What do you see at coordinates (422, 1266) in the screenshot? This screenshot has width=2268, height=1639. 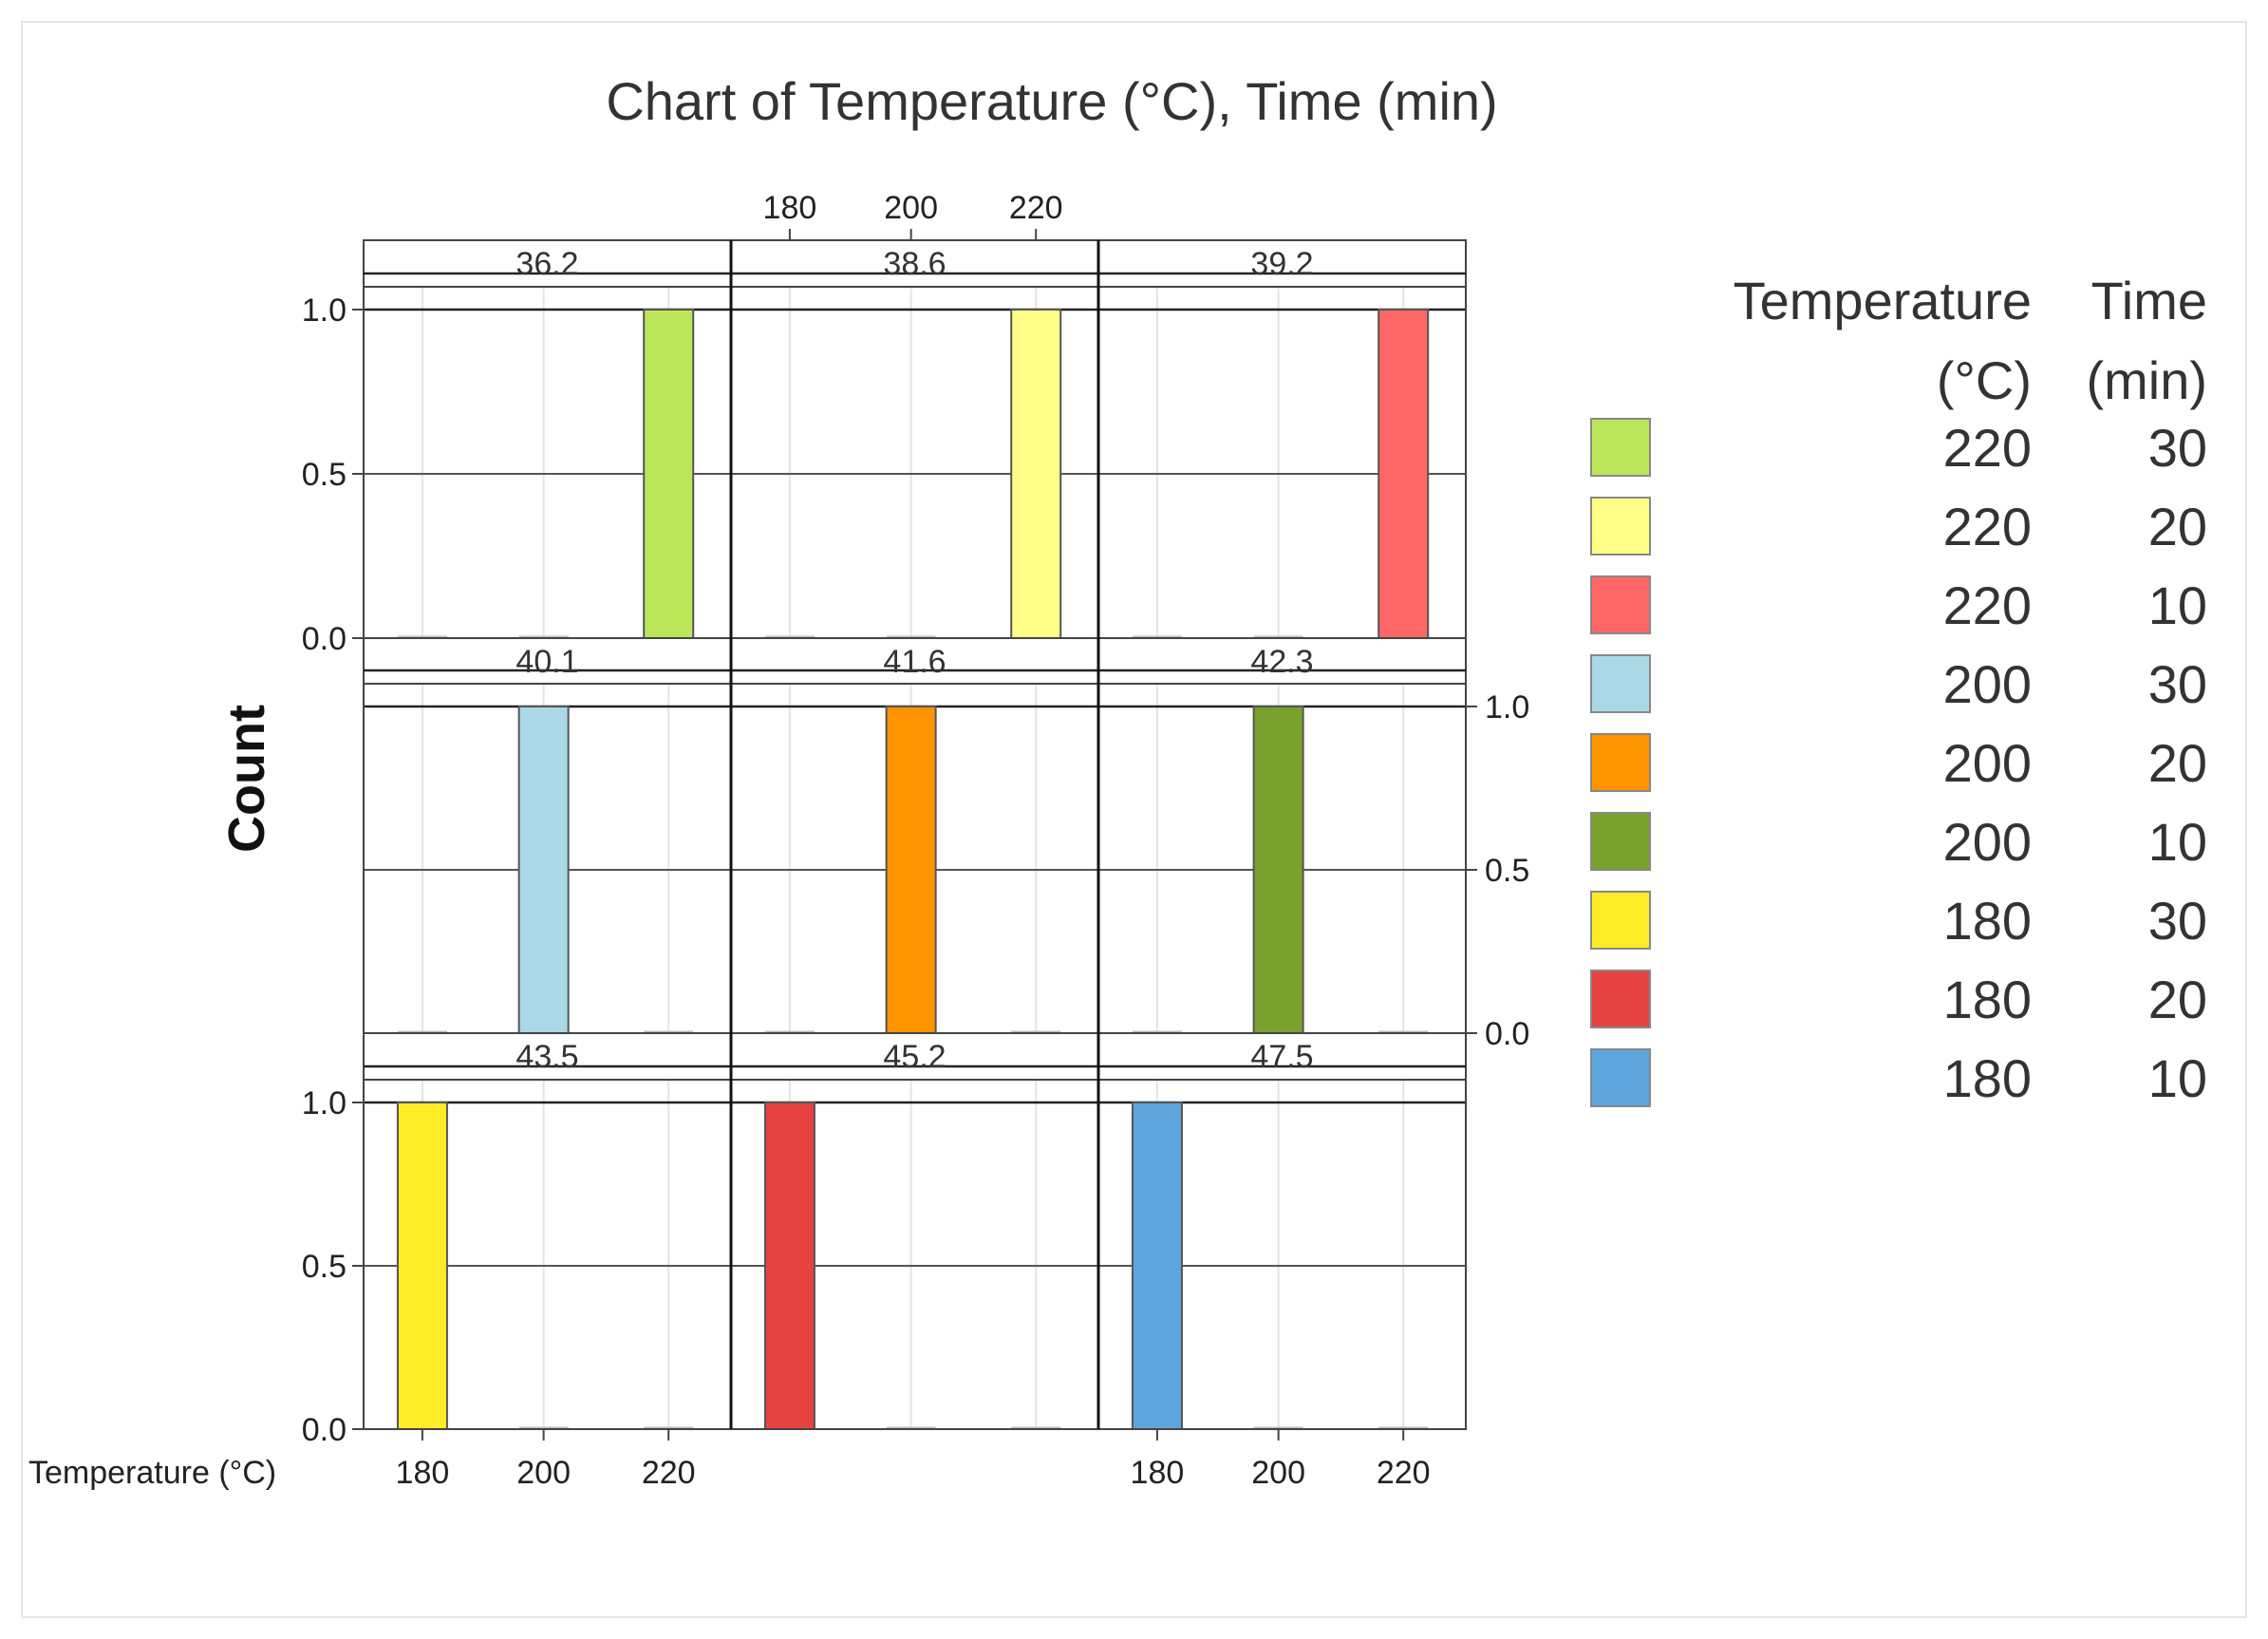 I see `bar-43.5-180` at bounding box center [422, 1266].